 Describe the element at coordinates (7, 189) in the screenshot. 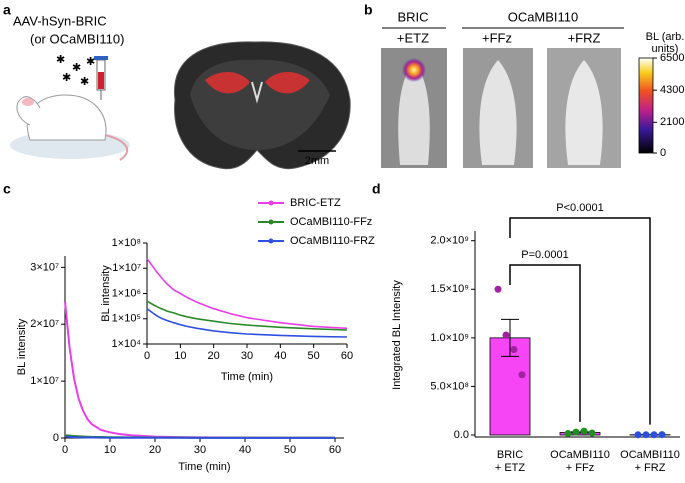

I see `panel-label: c` at that location.